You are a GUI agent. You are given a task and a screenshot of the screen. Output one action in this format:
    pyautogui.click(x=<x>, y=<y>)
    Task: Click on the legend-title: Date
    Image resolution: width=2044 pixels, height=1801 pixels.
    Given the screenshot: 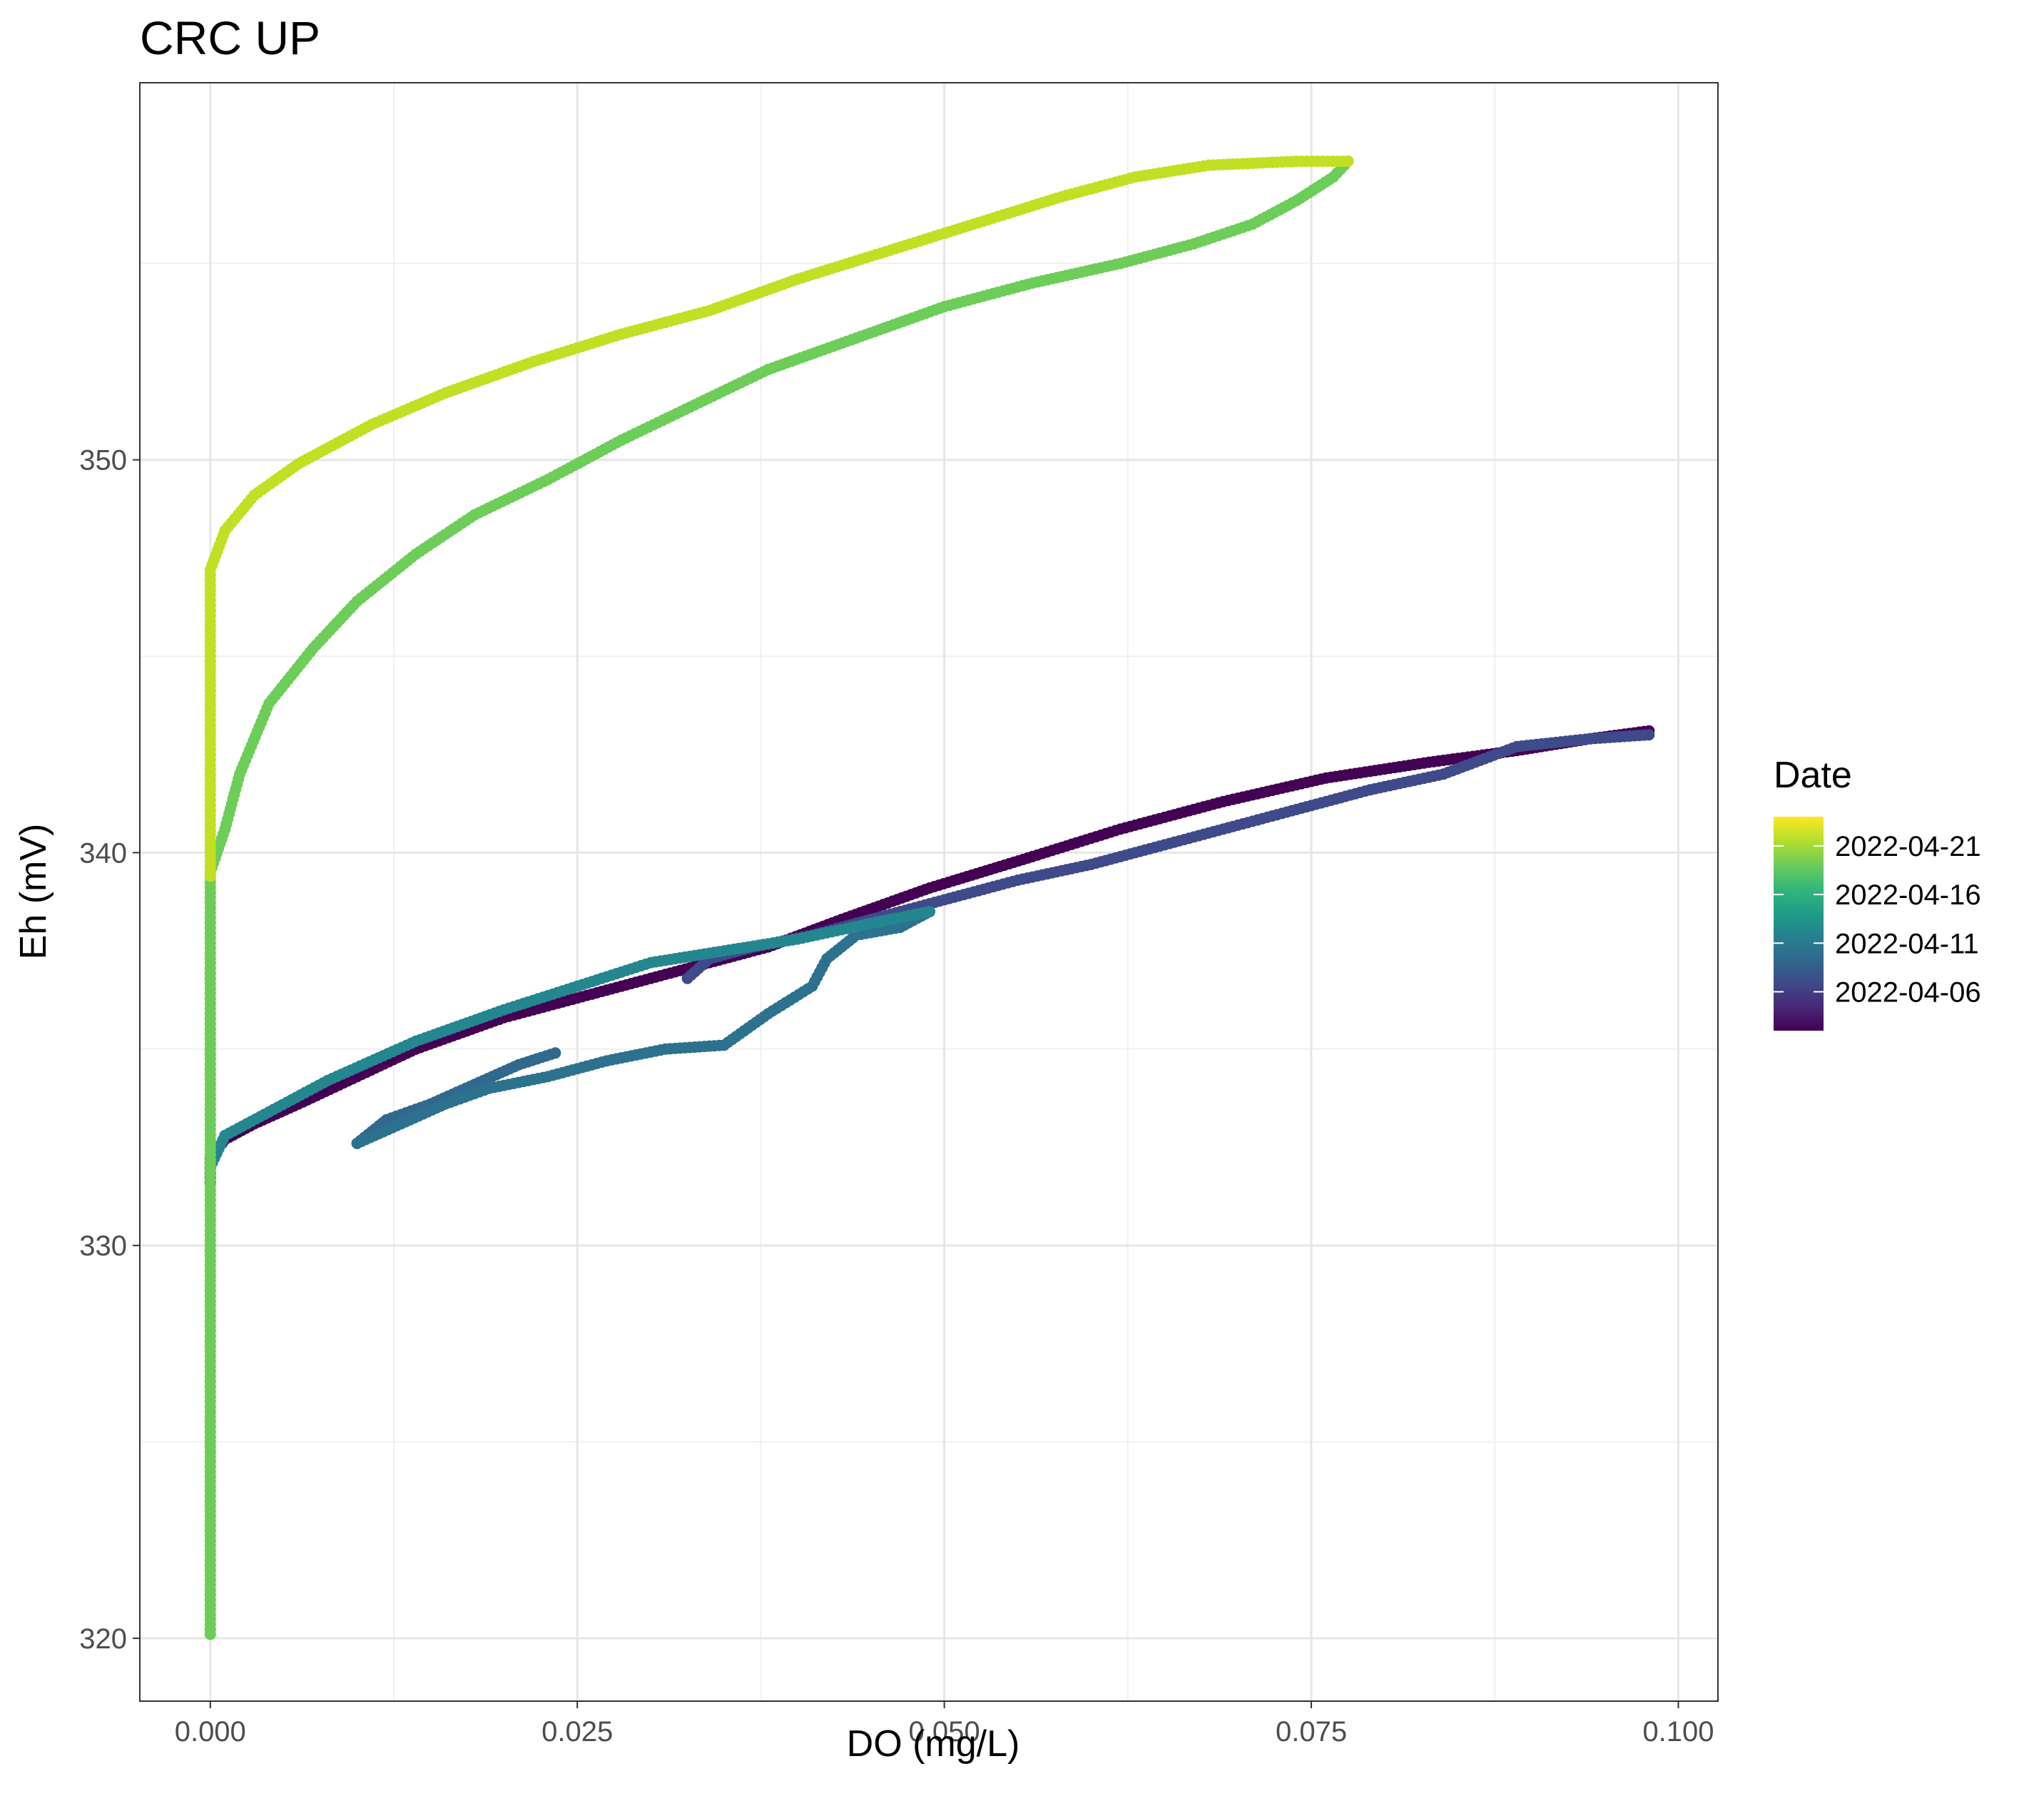 What is the action you would take?
    pyautogui.click(x=1813, y=775)
    